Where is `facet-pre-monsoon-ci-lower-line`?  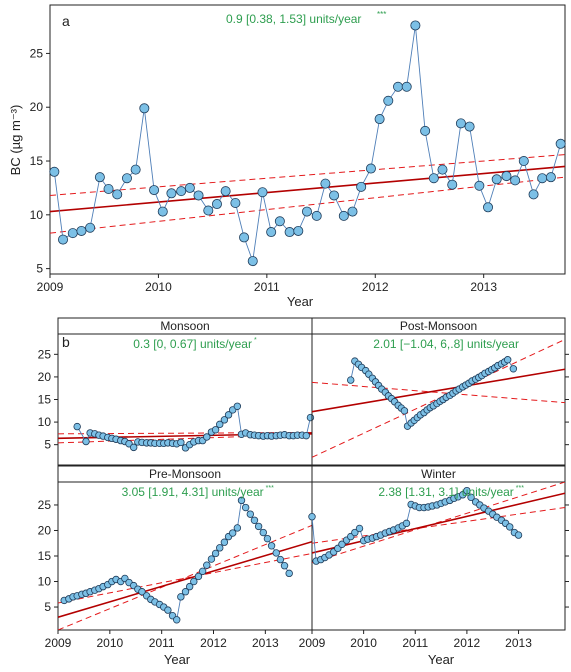 facet-pre-monsoon-ci-lower-line is located at coordinates (185, 577).